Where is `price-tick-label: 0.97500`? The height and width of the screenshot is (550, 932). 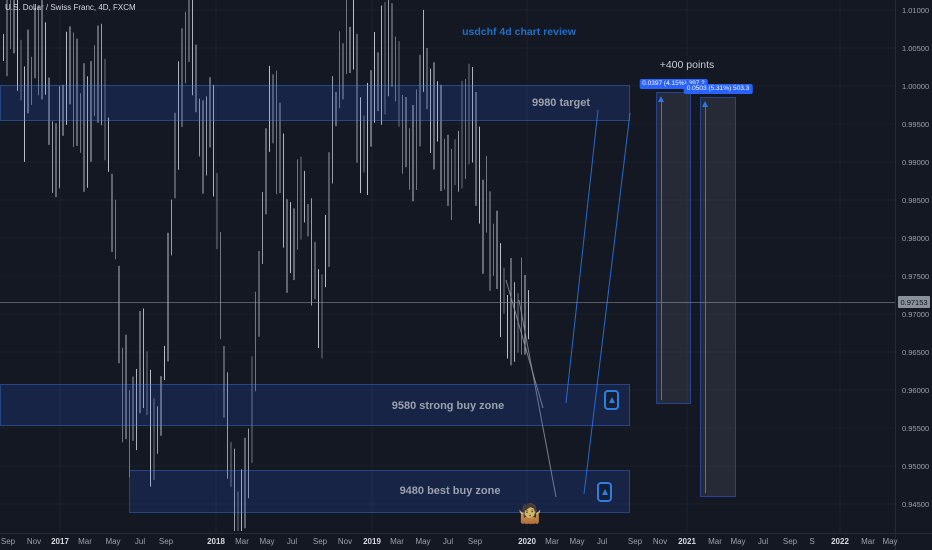
price-tick-label: 0.97500 is located at coordinates (916, 276).